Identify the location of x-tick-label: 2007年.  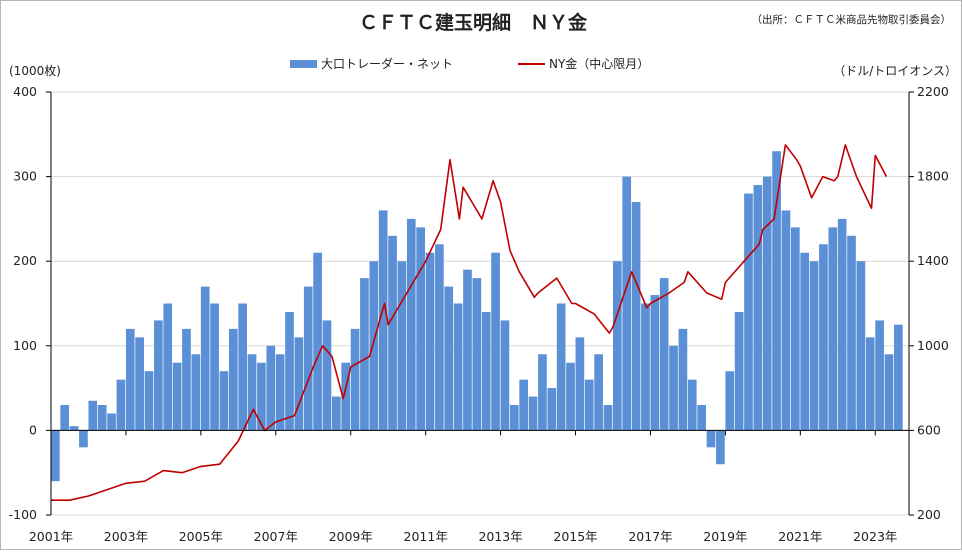
(276, 536).